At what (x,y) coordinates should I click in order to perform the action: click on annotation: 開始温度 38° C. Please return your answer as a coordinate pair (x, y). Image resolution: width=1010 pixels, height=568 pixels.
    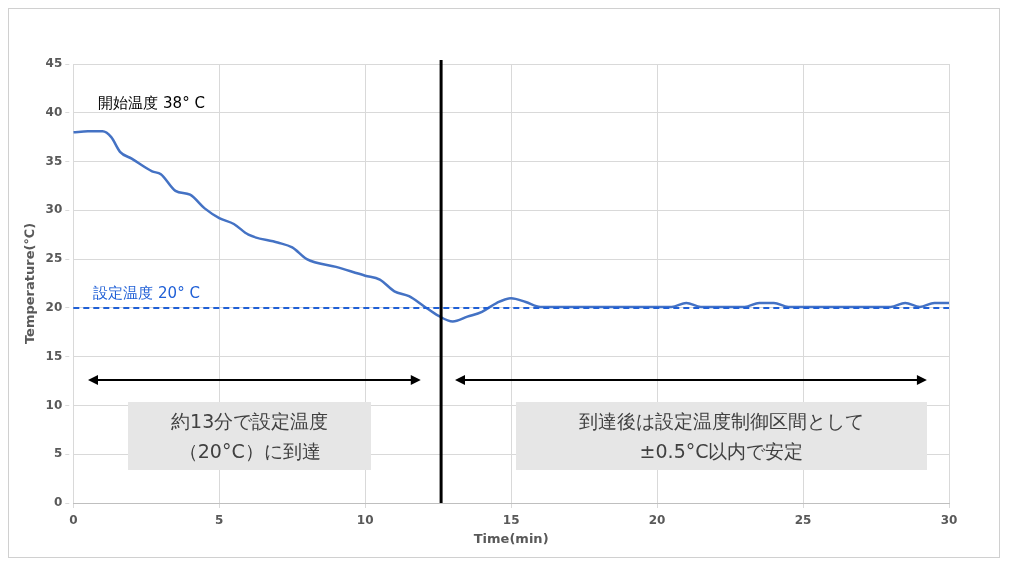
    Looking at the image, I should click on (151, 103).